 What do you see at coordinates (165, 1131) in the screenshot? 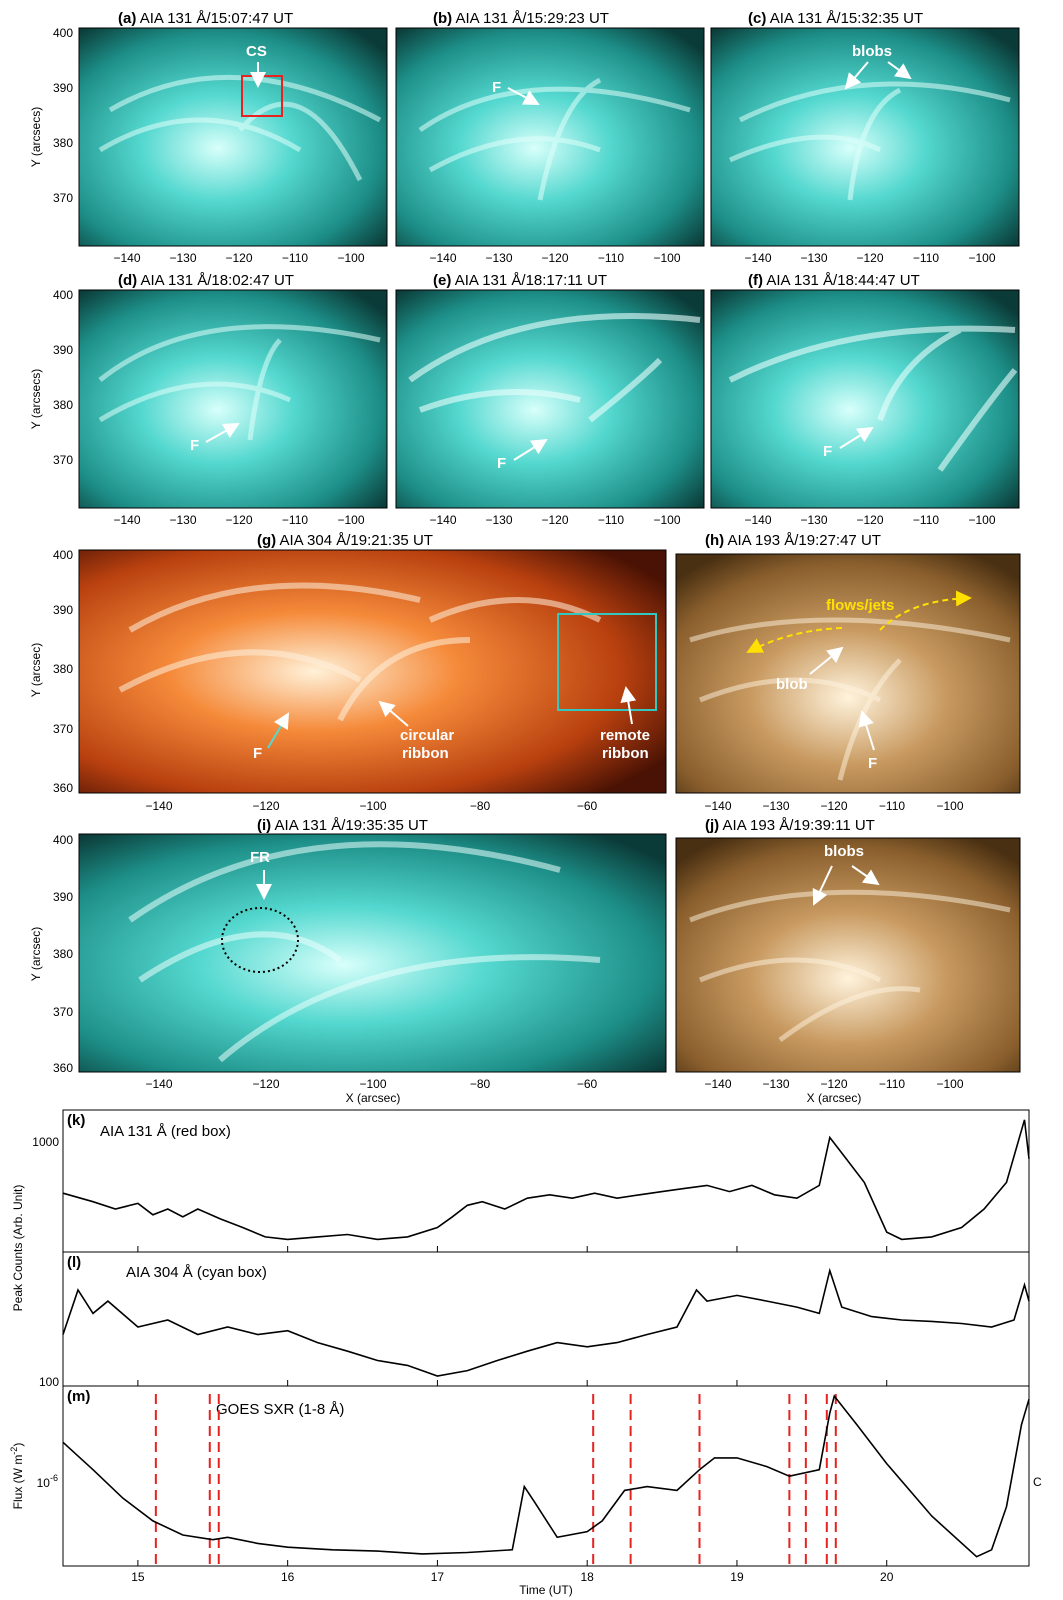
I see `chart-k-title: AIA 131 Å (red box)` at bounding box center [165, 1131].